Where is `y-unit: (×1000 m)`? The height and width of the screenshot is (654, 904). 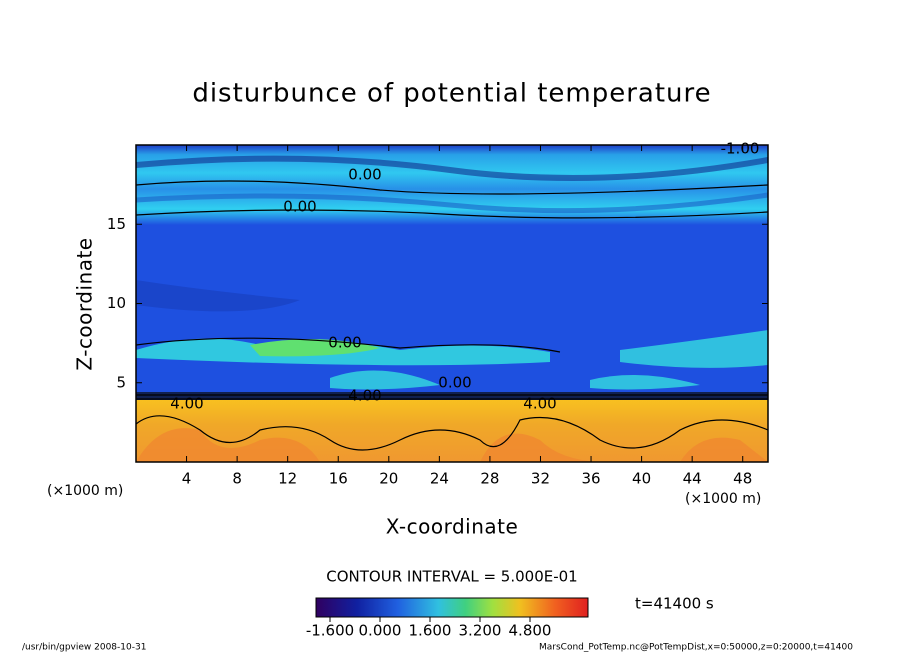 y-unit: (×1000 m) is located at coordinates (85, 491).